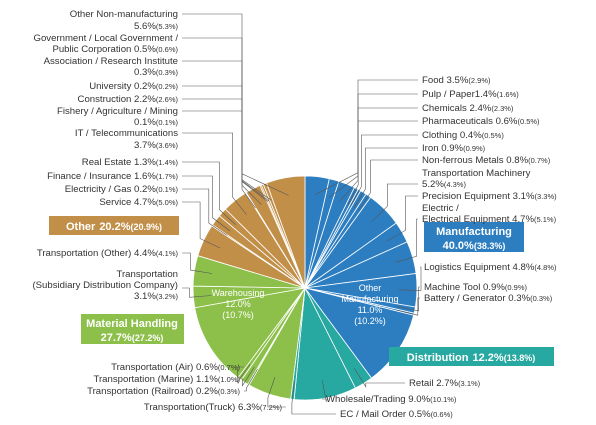 The height and width of the screenshot is (425, 596). I want to click on leader-transportation-truck, so click(276, 392).